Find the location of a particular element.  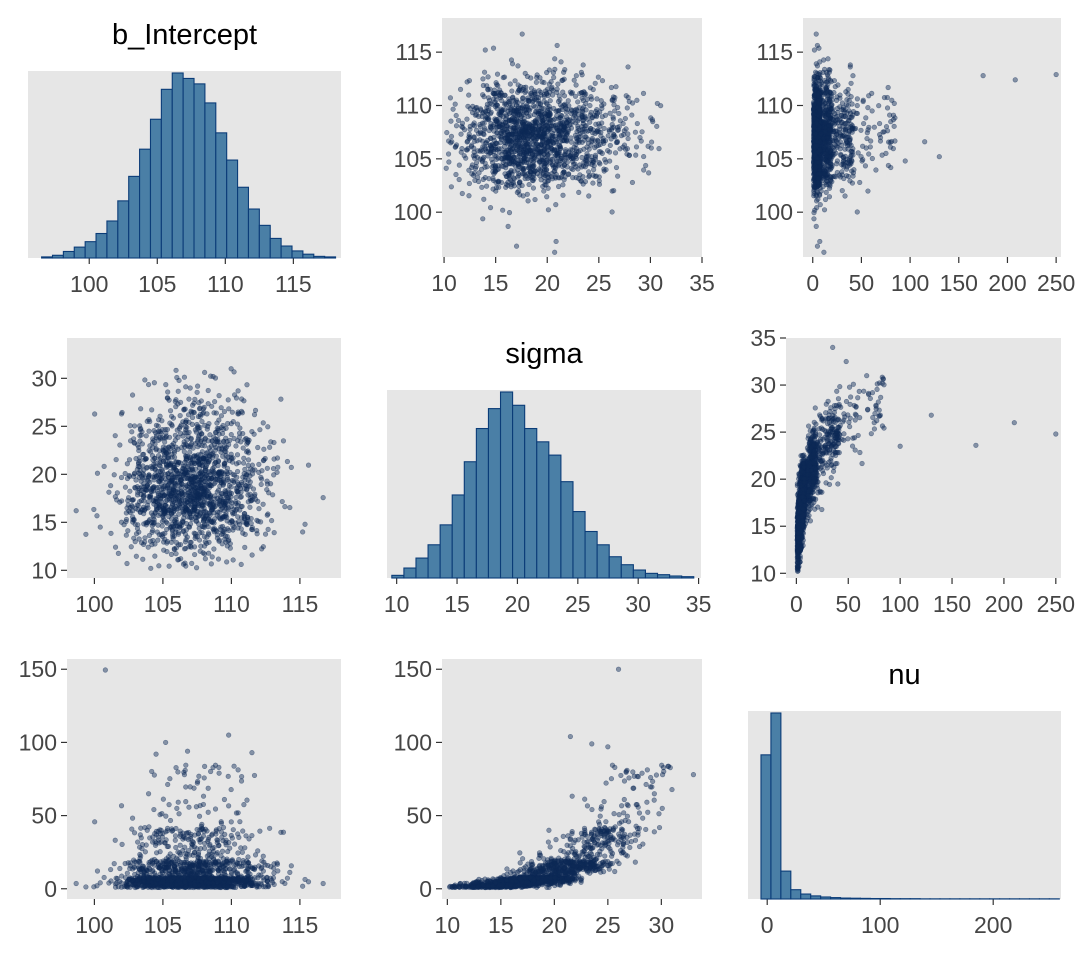

x-tick-label: 0 is located at coordinates (796, 604).